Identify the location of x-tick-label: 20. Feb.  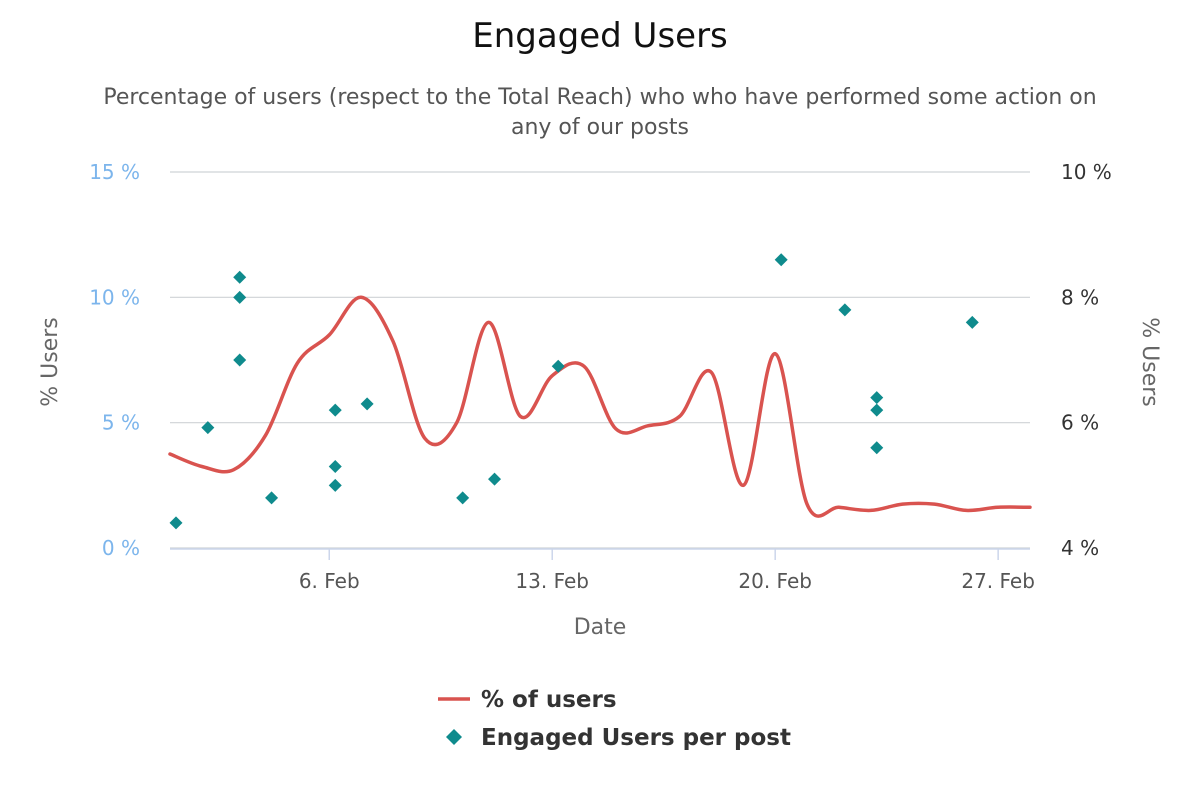
(775, 581).